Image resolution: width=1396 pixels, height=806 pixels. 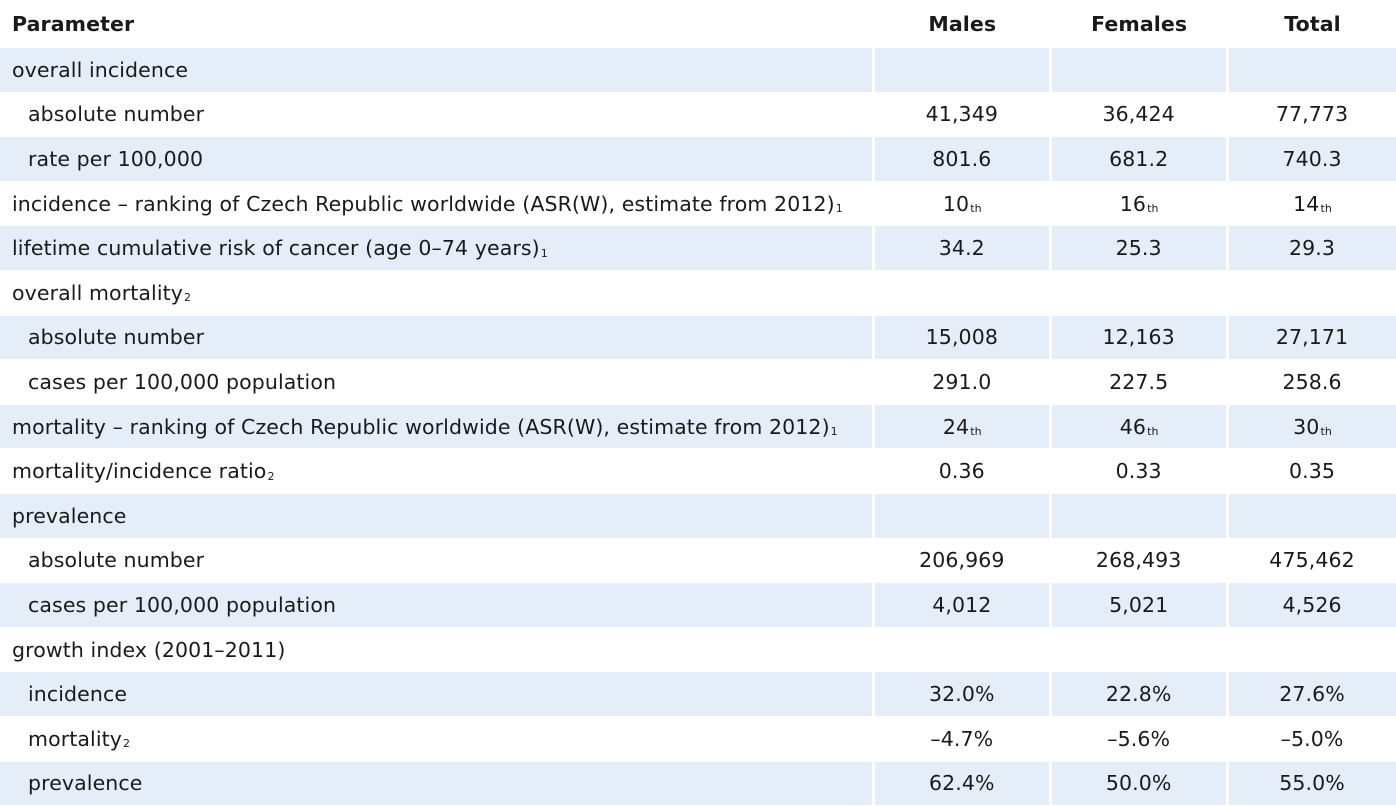 I want to click on cell-total-text: 740.3, so click(x=1312, y=158).